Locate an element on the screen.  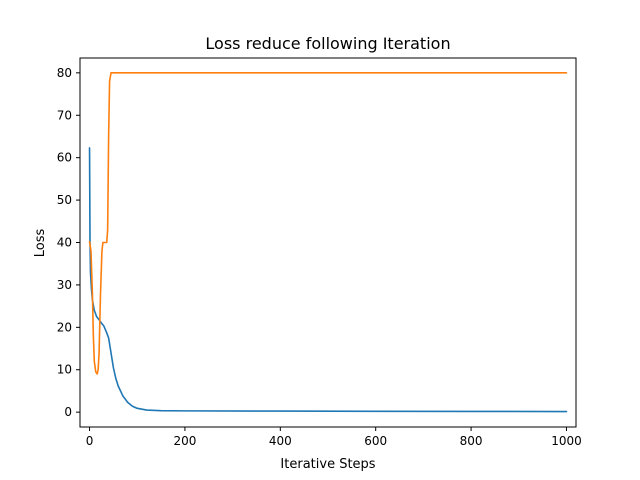
y-tick-label: 40 is located at coordinates (64, 243).